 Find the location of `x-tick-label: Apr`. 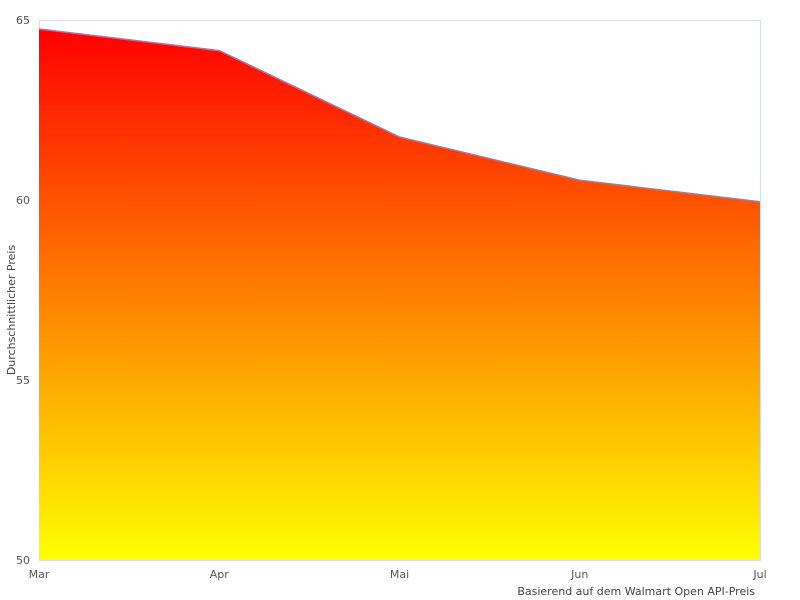

x-tick-label: Apr is located at coordinates (220, 574).